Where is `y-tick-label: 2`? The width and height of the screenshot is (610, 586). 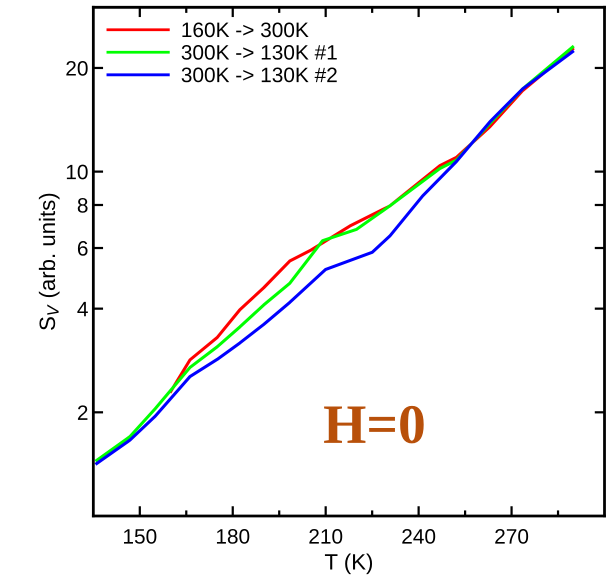 y-tick-label: 2 is located at coordinates (83, 412).